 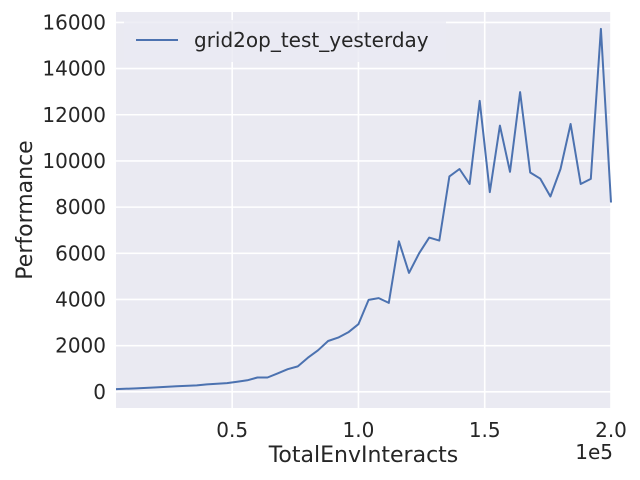 I want to click on legend-label-grid2op_test_yesterday: grid2op_test_yesterday, so click(x=311, y=40).